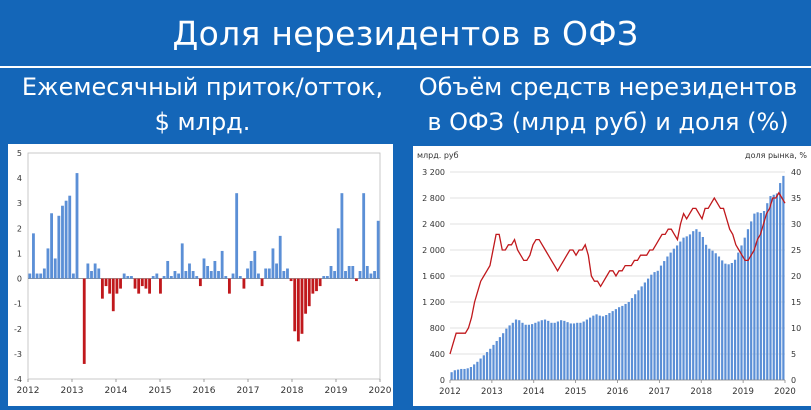 This screenshot has height=410, width=811. What do you see at coordinates (618, 392) in the screenshot?
I see `x-tick-label: 2016` at bounding box center [618, 392].